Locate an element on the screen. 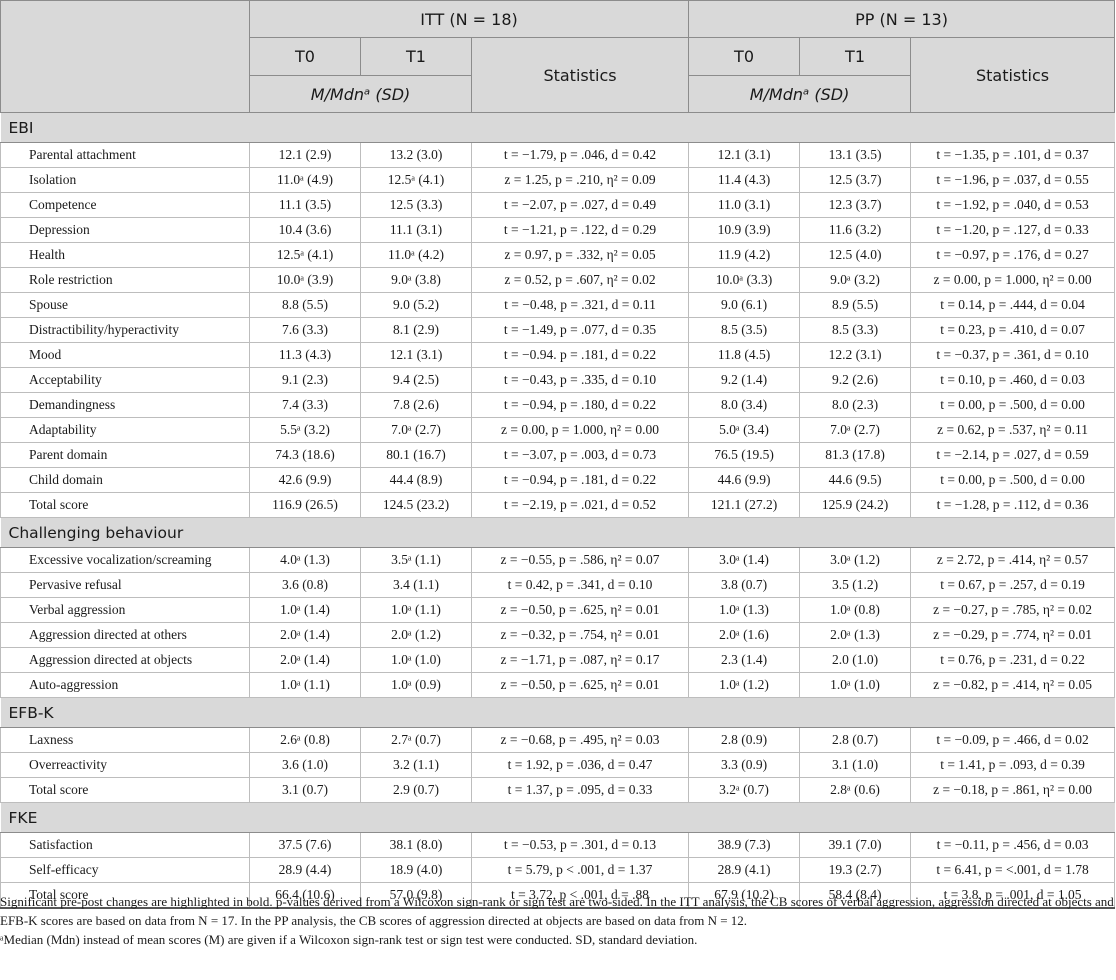  section-label: EBI is located at coordinates (557, 127).